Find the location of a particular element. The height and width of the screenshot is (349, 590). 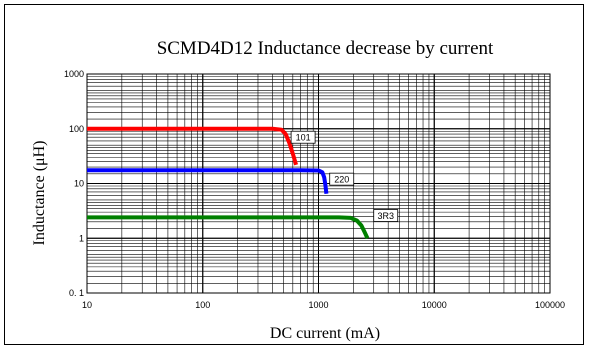

y-tick-label: 1 is located at coordinates (81, 238).